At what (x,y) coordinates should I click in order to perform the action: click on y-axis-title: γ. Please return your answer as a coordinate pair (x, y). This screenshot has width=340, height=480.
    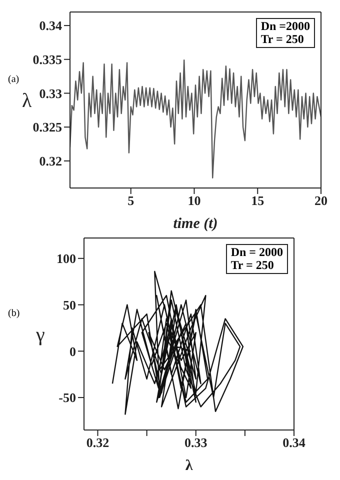
    Looking at the image, I should click on (40, 335).